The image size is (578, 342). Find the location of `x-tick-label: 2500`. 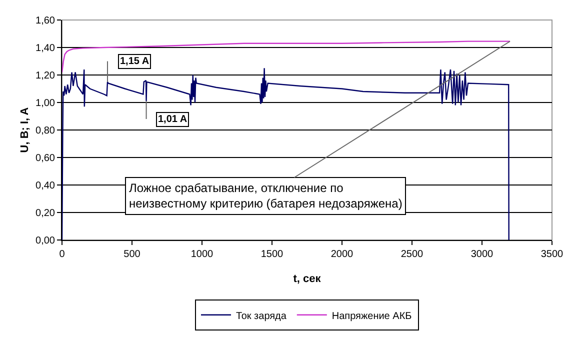

x-tick-label: 2500 is located at coordinates (412, 254).